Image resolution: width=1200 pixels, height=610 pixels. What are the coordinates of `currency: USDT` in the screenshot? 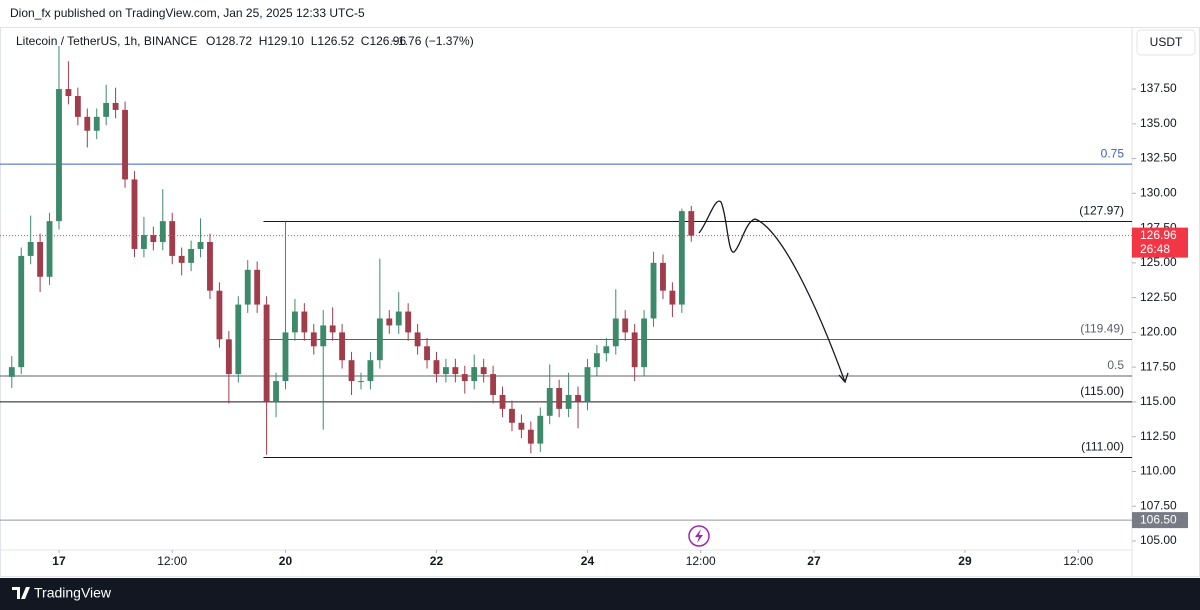 It's located at (1166, 42).